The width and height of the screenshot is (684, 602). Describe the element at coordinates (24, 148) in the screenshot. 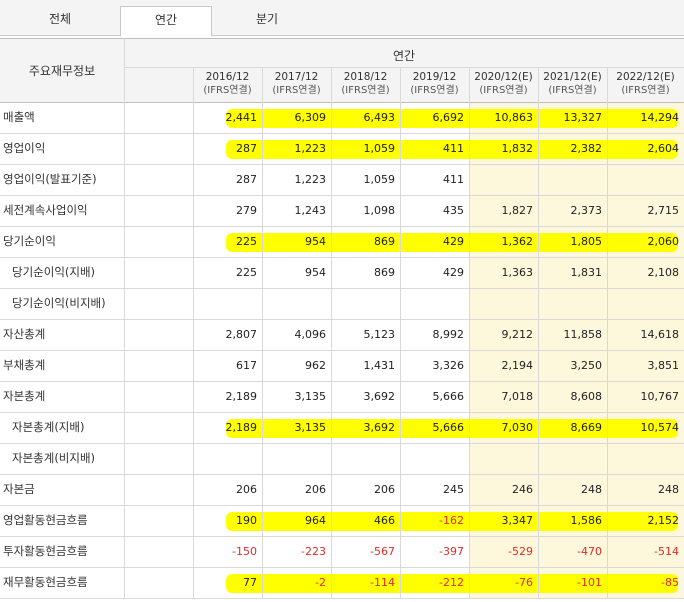

I see `row-label: 영업이익` at that location.